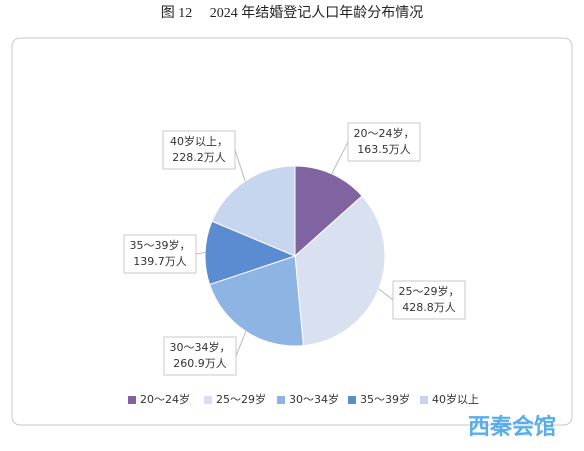 This screenshot has height=451, width=584. Describe the element at coordinates (429, 291) in the screenshot. I see `data-label-name: 25～29岁，` at that location.